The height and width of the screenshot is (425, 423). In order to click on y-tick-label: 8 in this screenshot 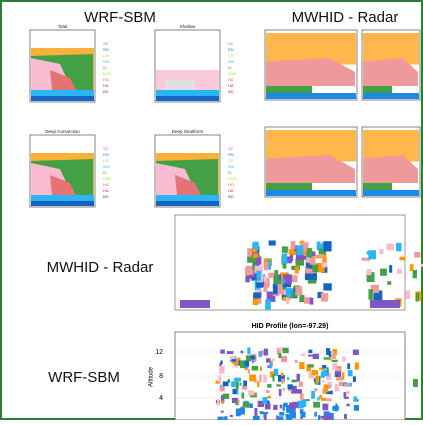, I will do `click(161, 376)`.